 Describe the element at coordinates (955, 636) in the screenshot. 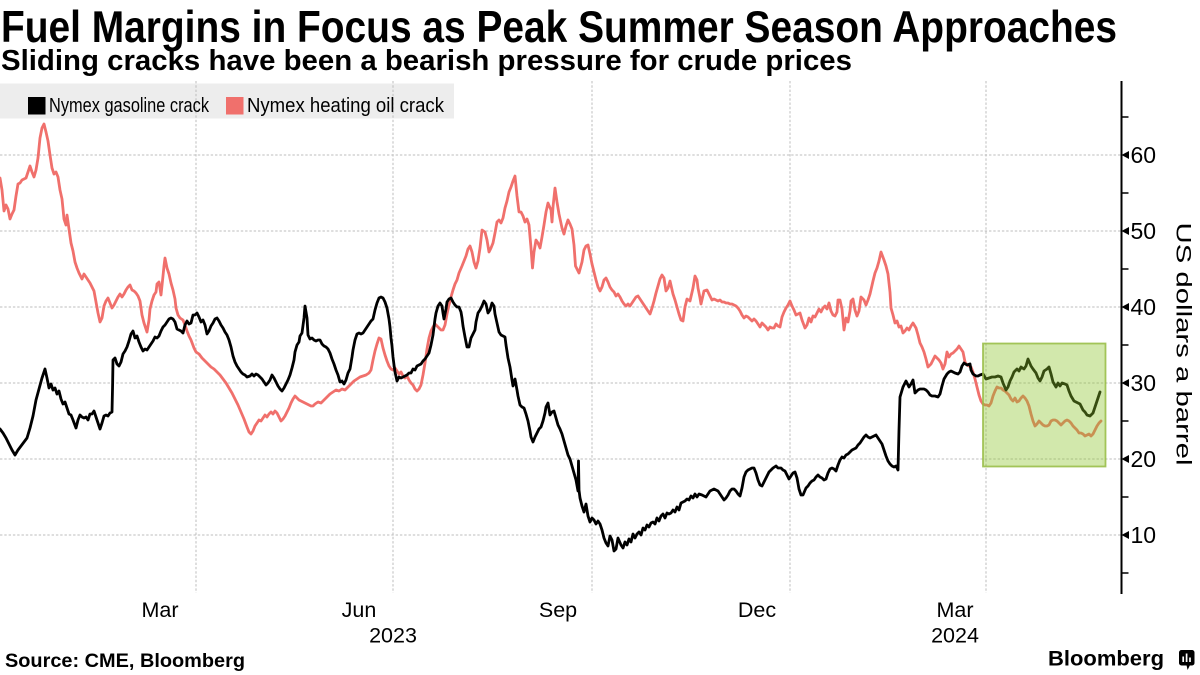

I see `svg-text: 2024` at that location.